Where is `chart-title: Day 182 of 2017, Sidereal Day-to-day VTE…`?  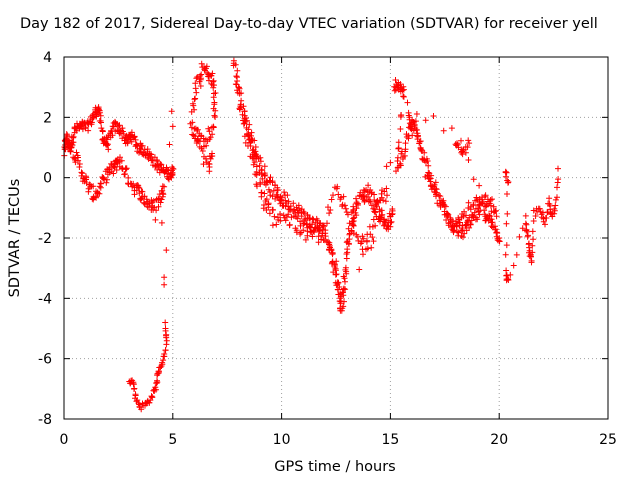
chart-title: Day 182 of 2017, Sidereal Day-to-day VTE… is located at coordinates (309, 24).